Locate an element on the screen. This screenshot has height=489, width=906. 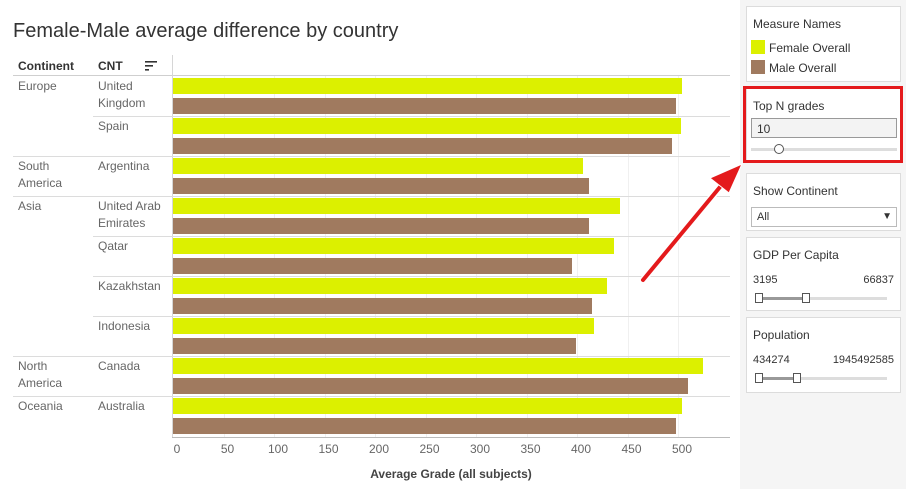
top-n-slider-handle is located at coordinates (778, 149).